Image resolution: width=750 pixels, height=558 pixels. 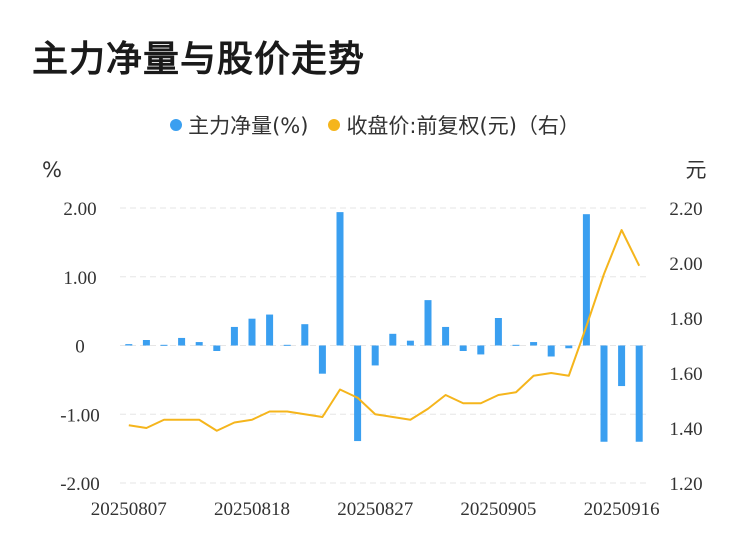 What do you see at coordinates (685, 319) in the screenshot?
I see `right-axis-tick-label: 1.80` at bounding box center [685, 319].